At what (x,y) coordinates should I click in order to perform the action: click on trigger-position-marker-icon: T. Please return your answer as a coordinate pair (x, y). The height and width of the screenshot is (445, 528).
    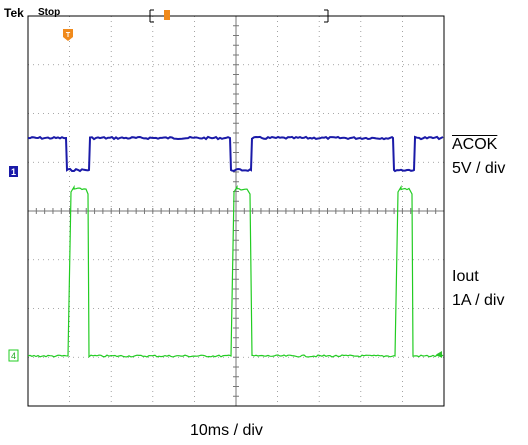
    Looking at the image, I should click on (68, 35).